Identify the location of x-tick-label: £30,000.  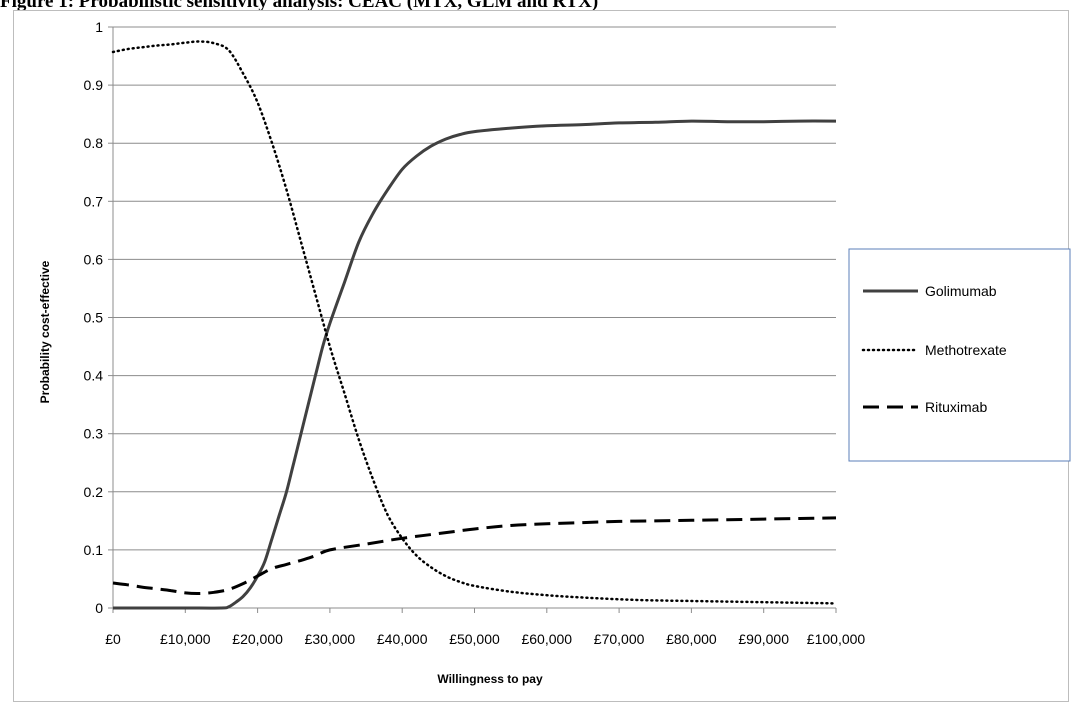
(330, 639).